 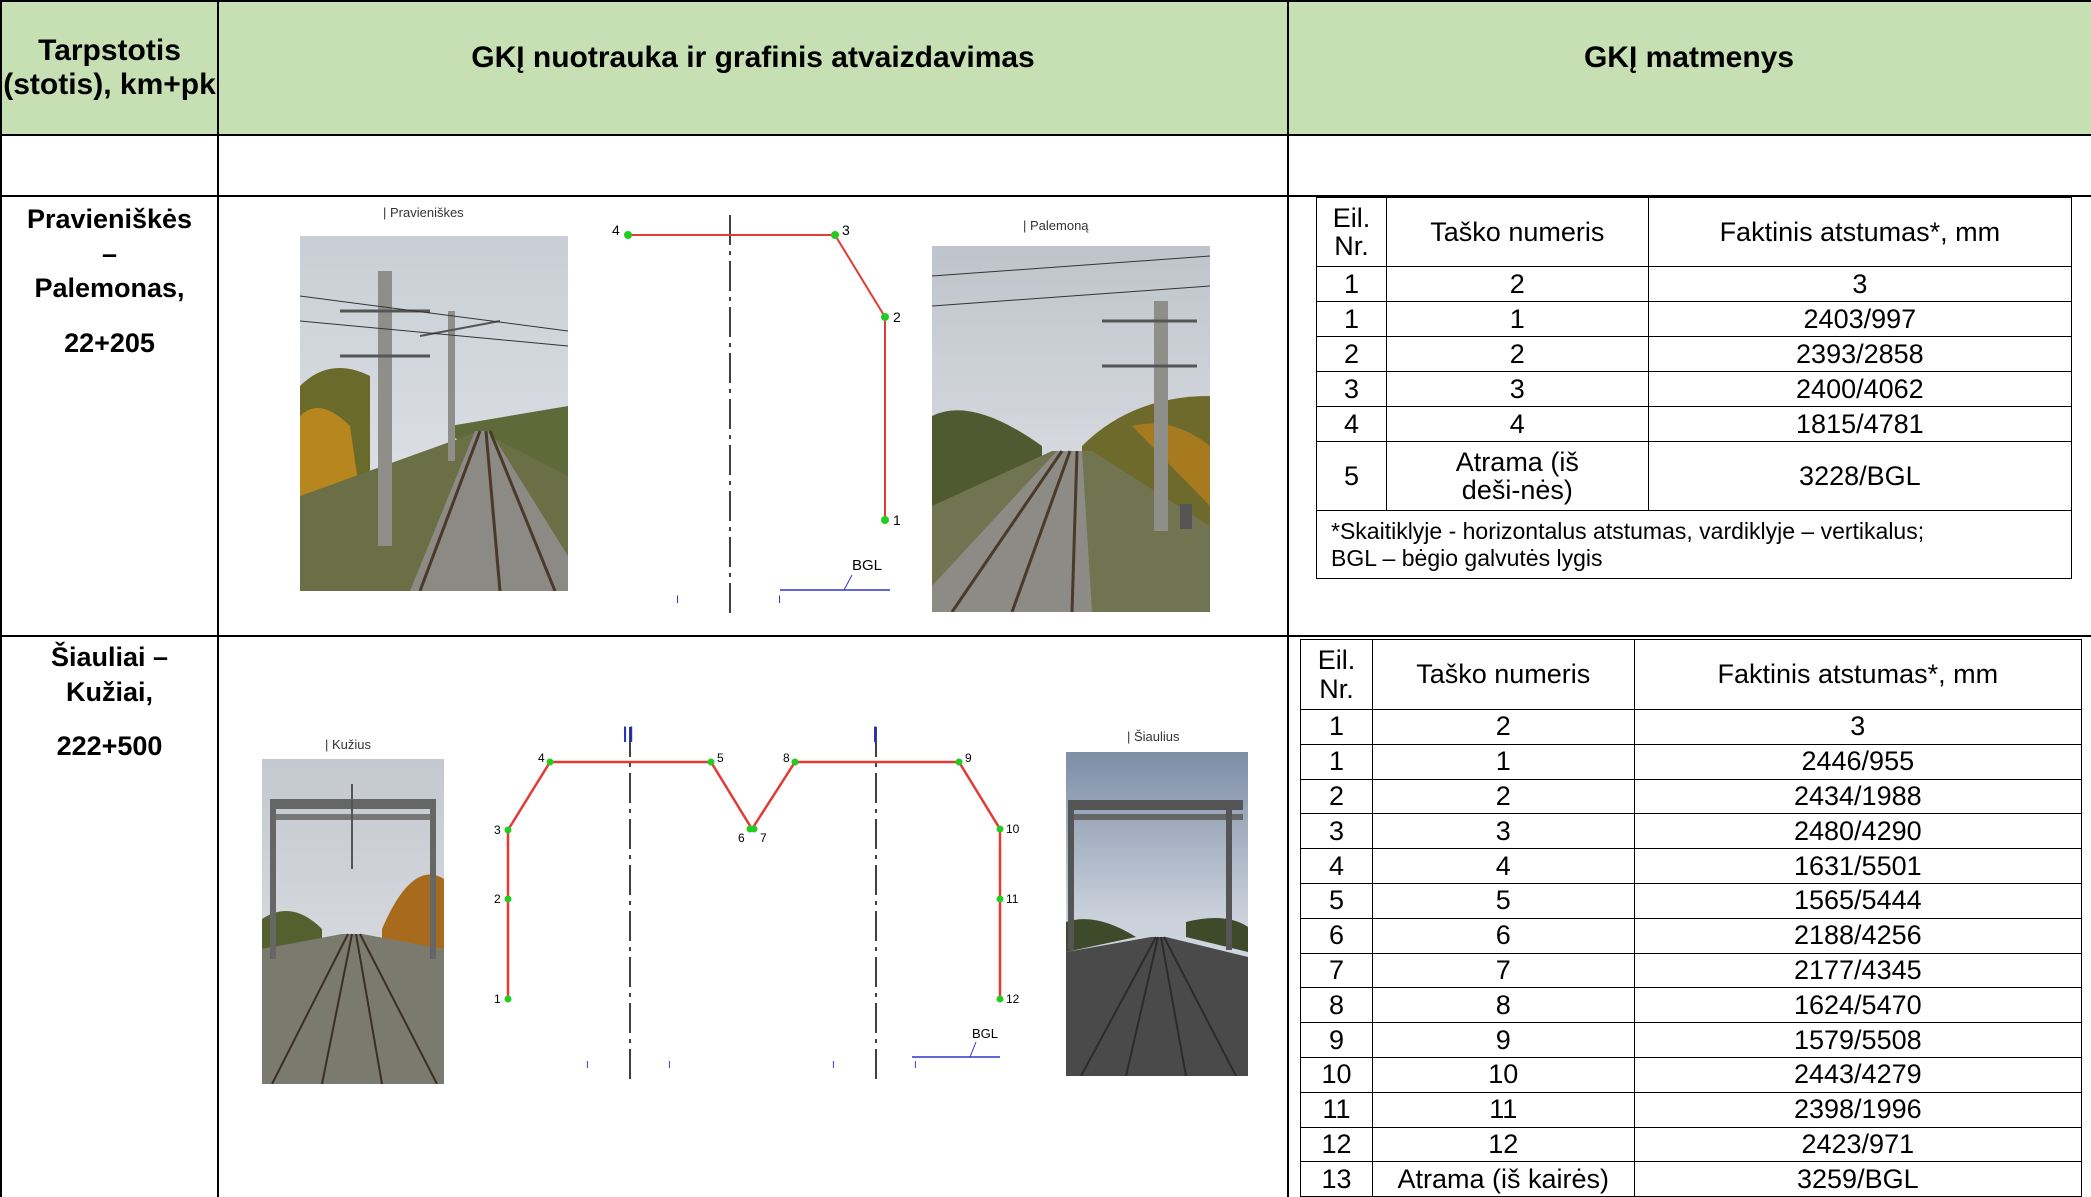 I want to click on point-label: 11, so click(x=1012, y=899).